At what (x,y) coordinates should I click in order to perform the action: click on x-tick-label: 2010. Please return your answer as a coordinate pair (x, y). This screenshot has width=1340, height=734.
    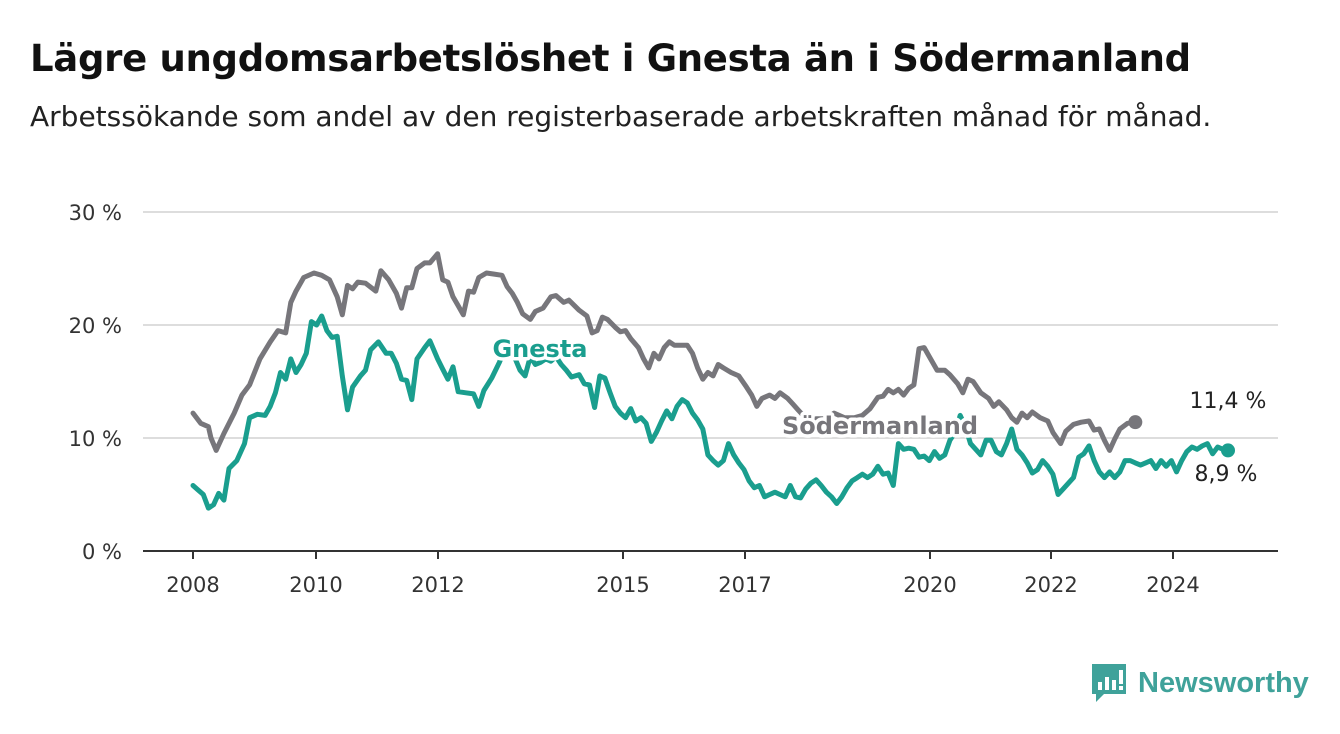
    Looking at the image, I should click on (315, 585).